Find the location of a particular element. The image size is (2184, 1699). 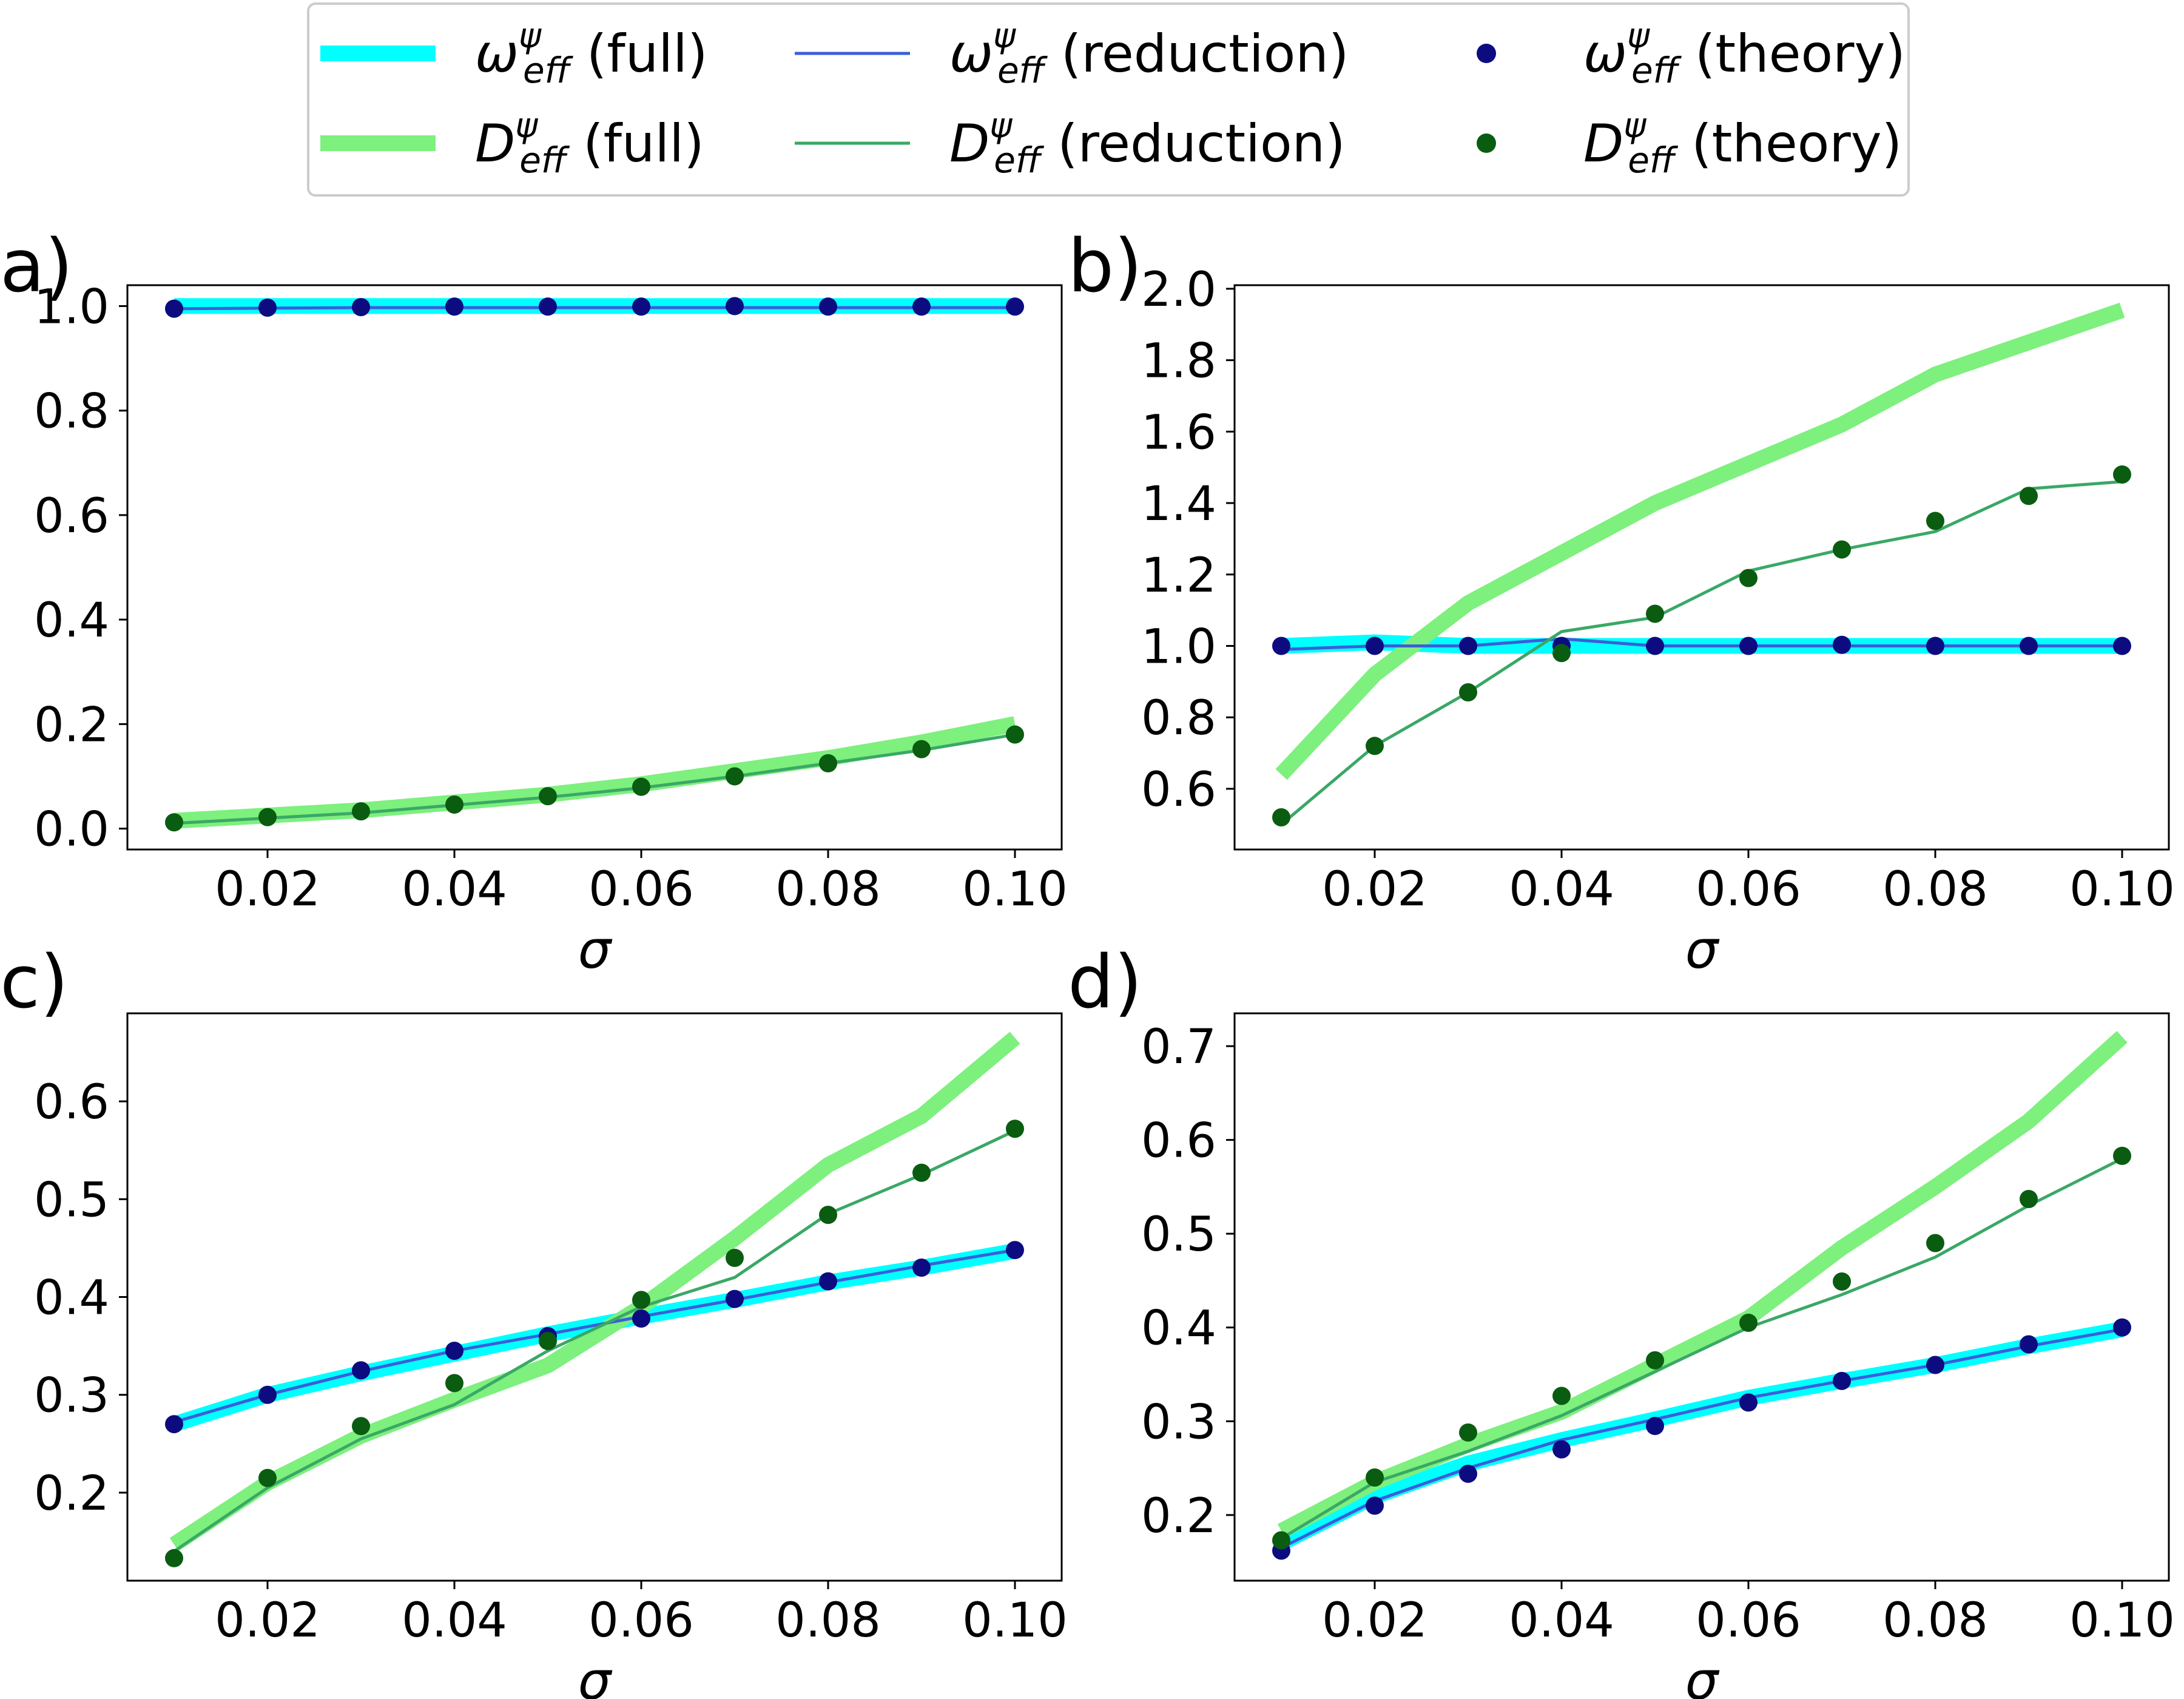

y-tick-label: 0.5 is located at coordinates (71, 1200).